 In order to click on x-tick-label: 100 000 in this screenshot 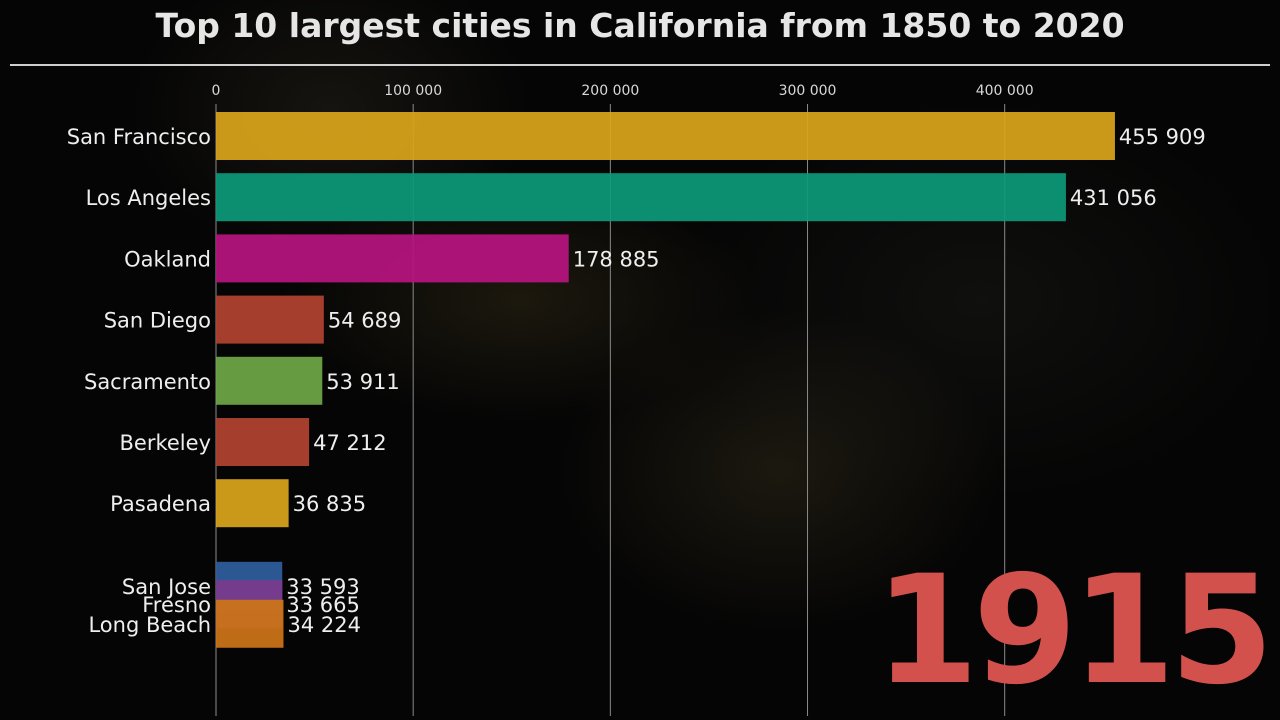, I will do `click(413, 91)`.